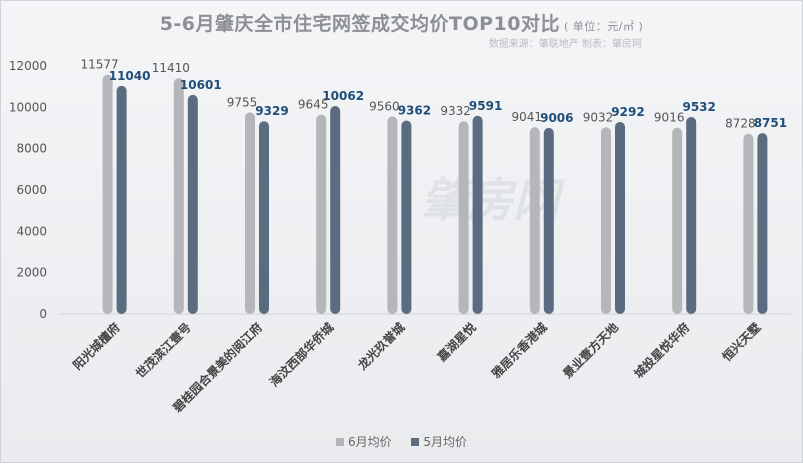 The image size is (803, 464). What do you see at coordinates (384, 106) in the screenshot?
I see `data-label-june: 9560` at bounding box center [384, 106].